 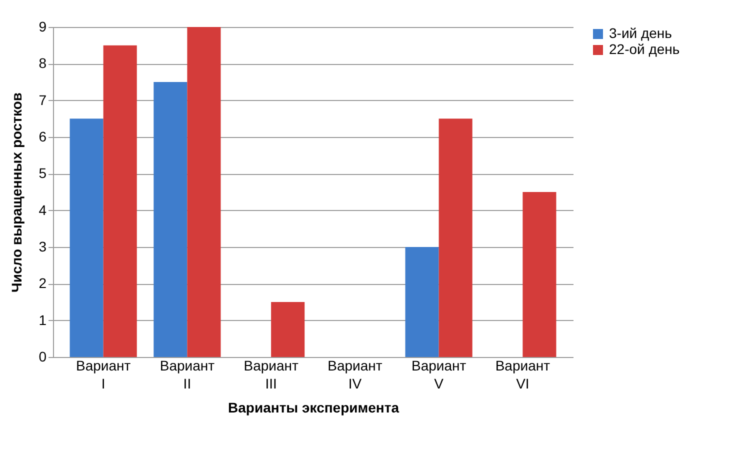 I want to click on legend-label: 3-ий день, so click(x=640, y=33).